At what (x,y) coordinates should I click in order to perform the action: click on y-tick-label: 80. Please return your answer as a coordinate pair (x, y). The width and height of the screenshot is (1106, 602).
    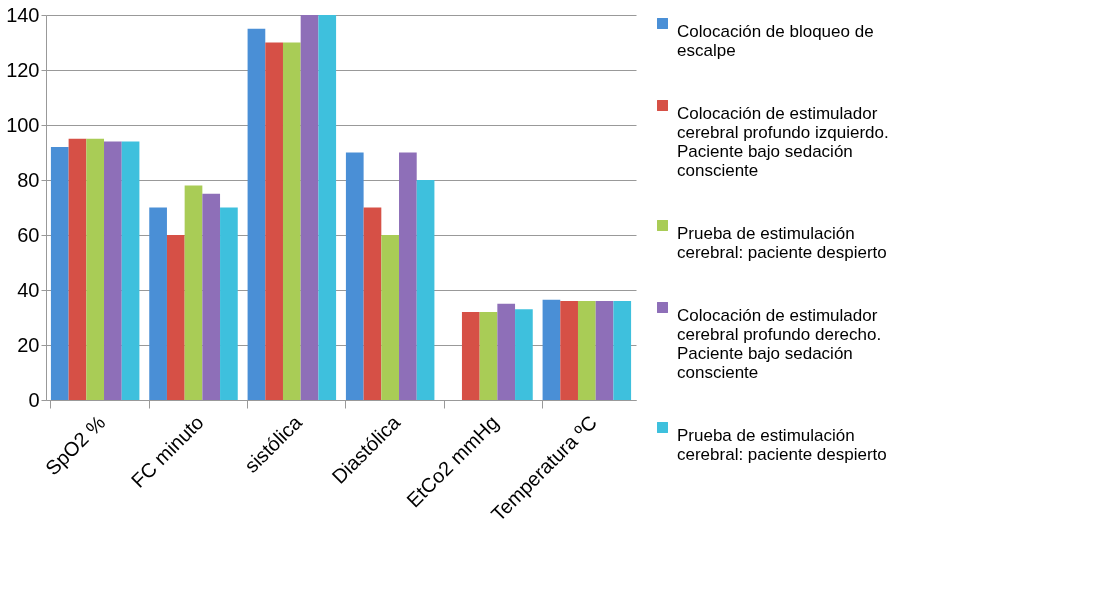
    Looking at the image, I should click on (28, 179).